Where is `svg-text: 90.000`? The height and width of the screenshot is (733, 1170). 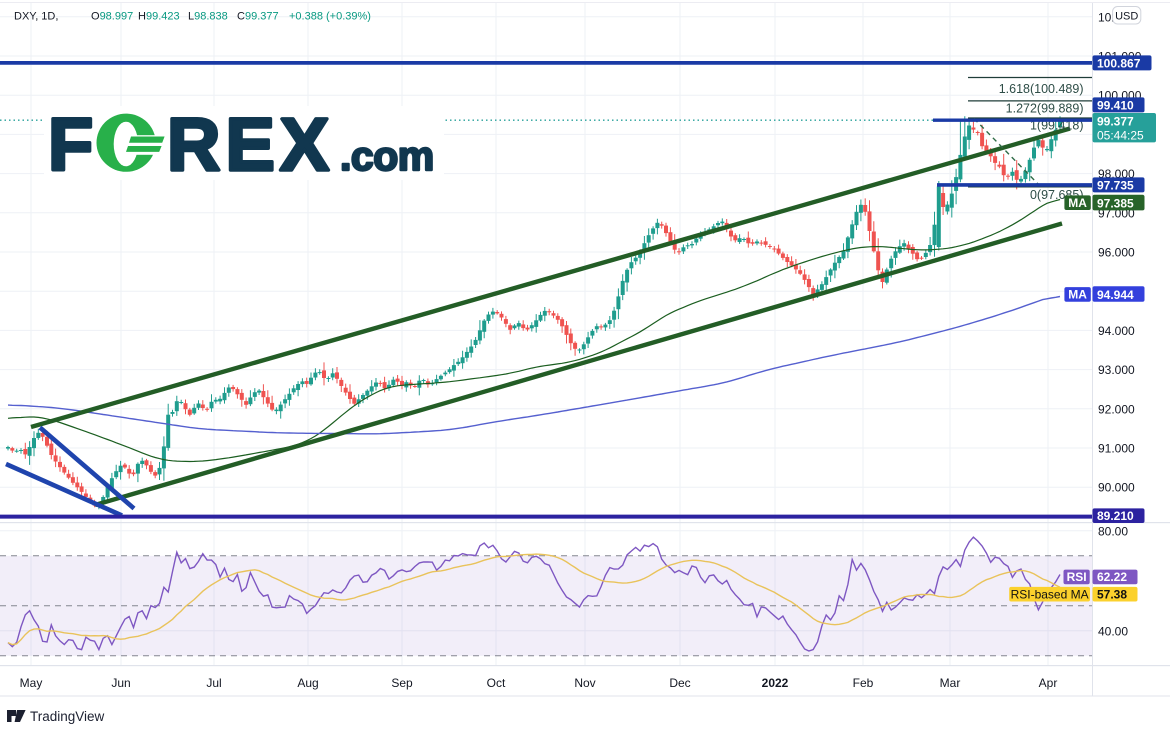 svg-text: 90.000 is located at coordinates (1116, 488).